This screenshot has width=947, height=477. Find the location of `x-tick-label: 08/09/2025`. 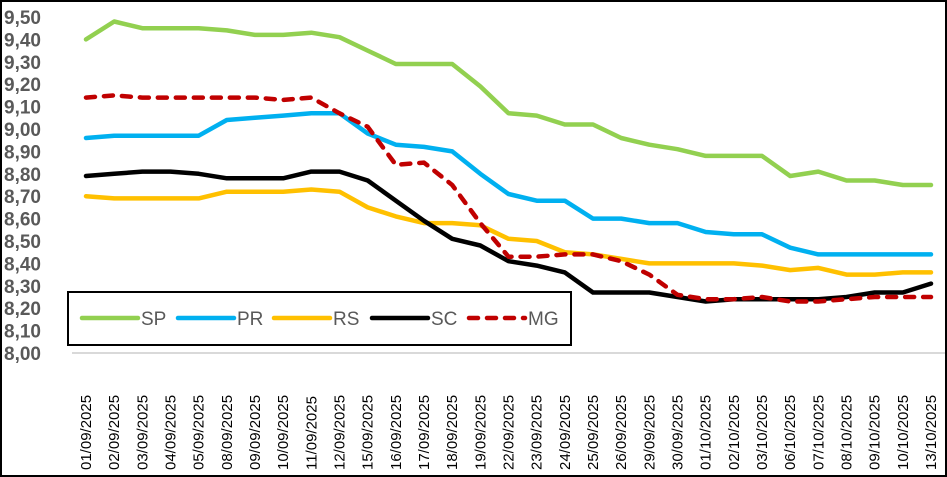

x-tick-label: 08/09/2025 is located at coordinates (227, 432).